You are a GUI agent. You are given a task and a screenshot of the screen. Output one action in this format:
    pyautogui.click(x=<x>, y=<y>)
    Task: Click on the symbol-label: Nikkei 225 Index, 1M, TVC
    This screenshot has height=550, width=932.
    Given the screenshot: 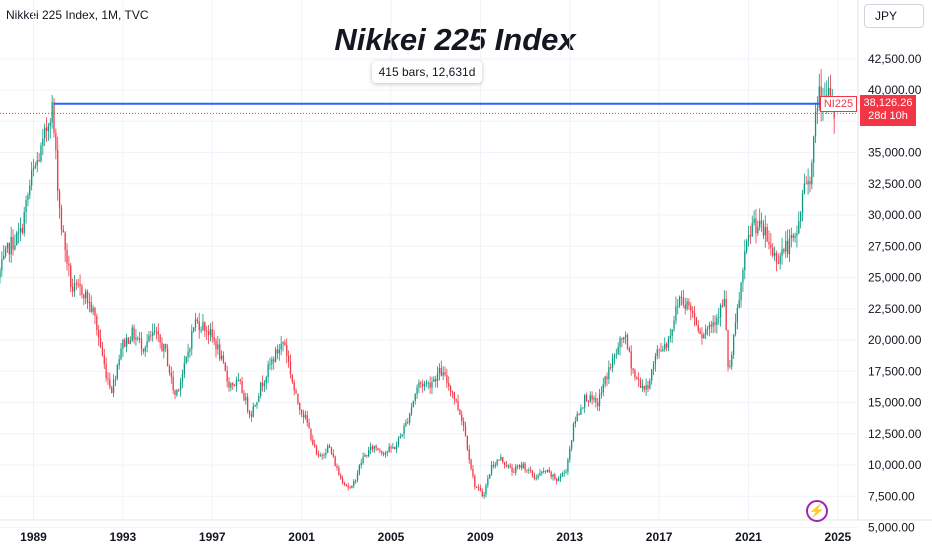 What is the action you would take?
    pyautogui.click(x=77, y=15)
    